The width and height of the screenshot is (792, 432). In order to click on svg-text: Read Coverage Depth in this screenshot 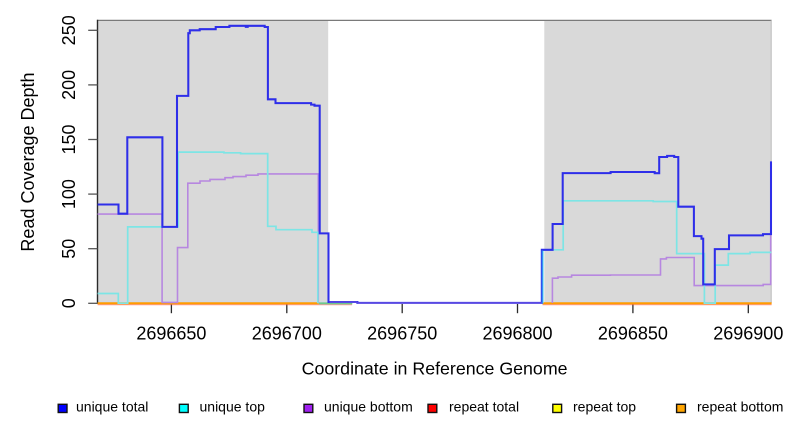, I will do `click(28, 161)`.